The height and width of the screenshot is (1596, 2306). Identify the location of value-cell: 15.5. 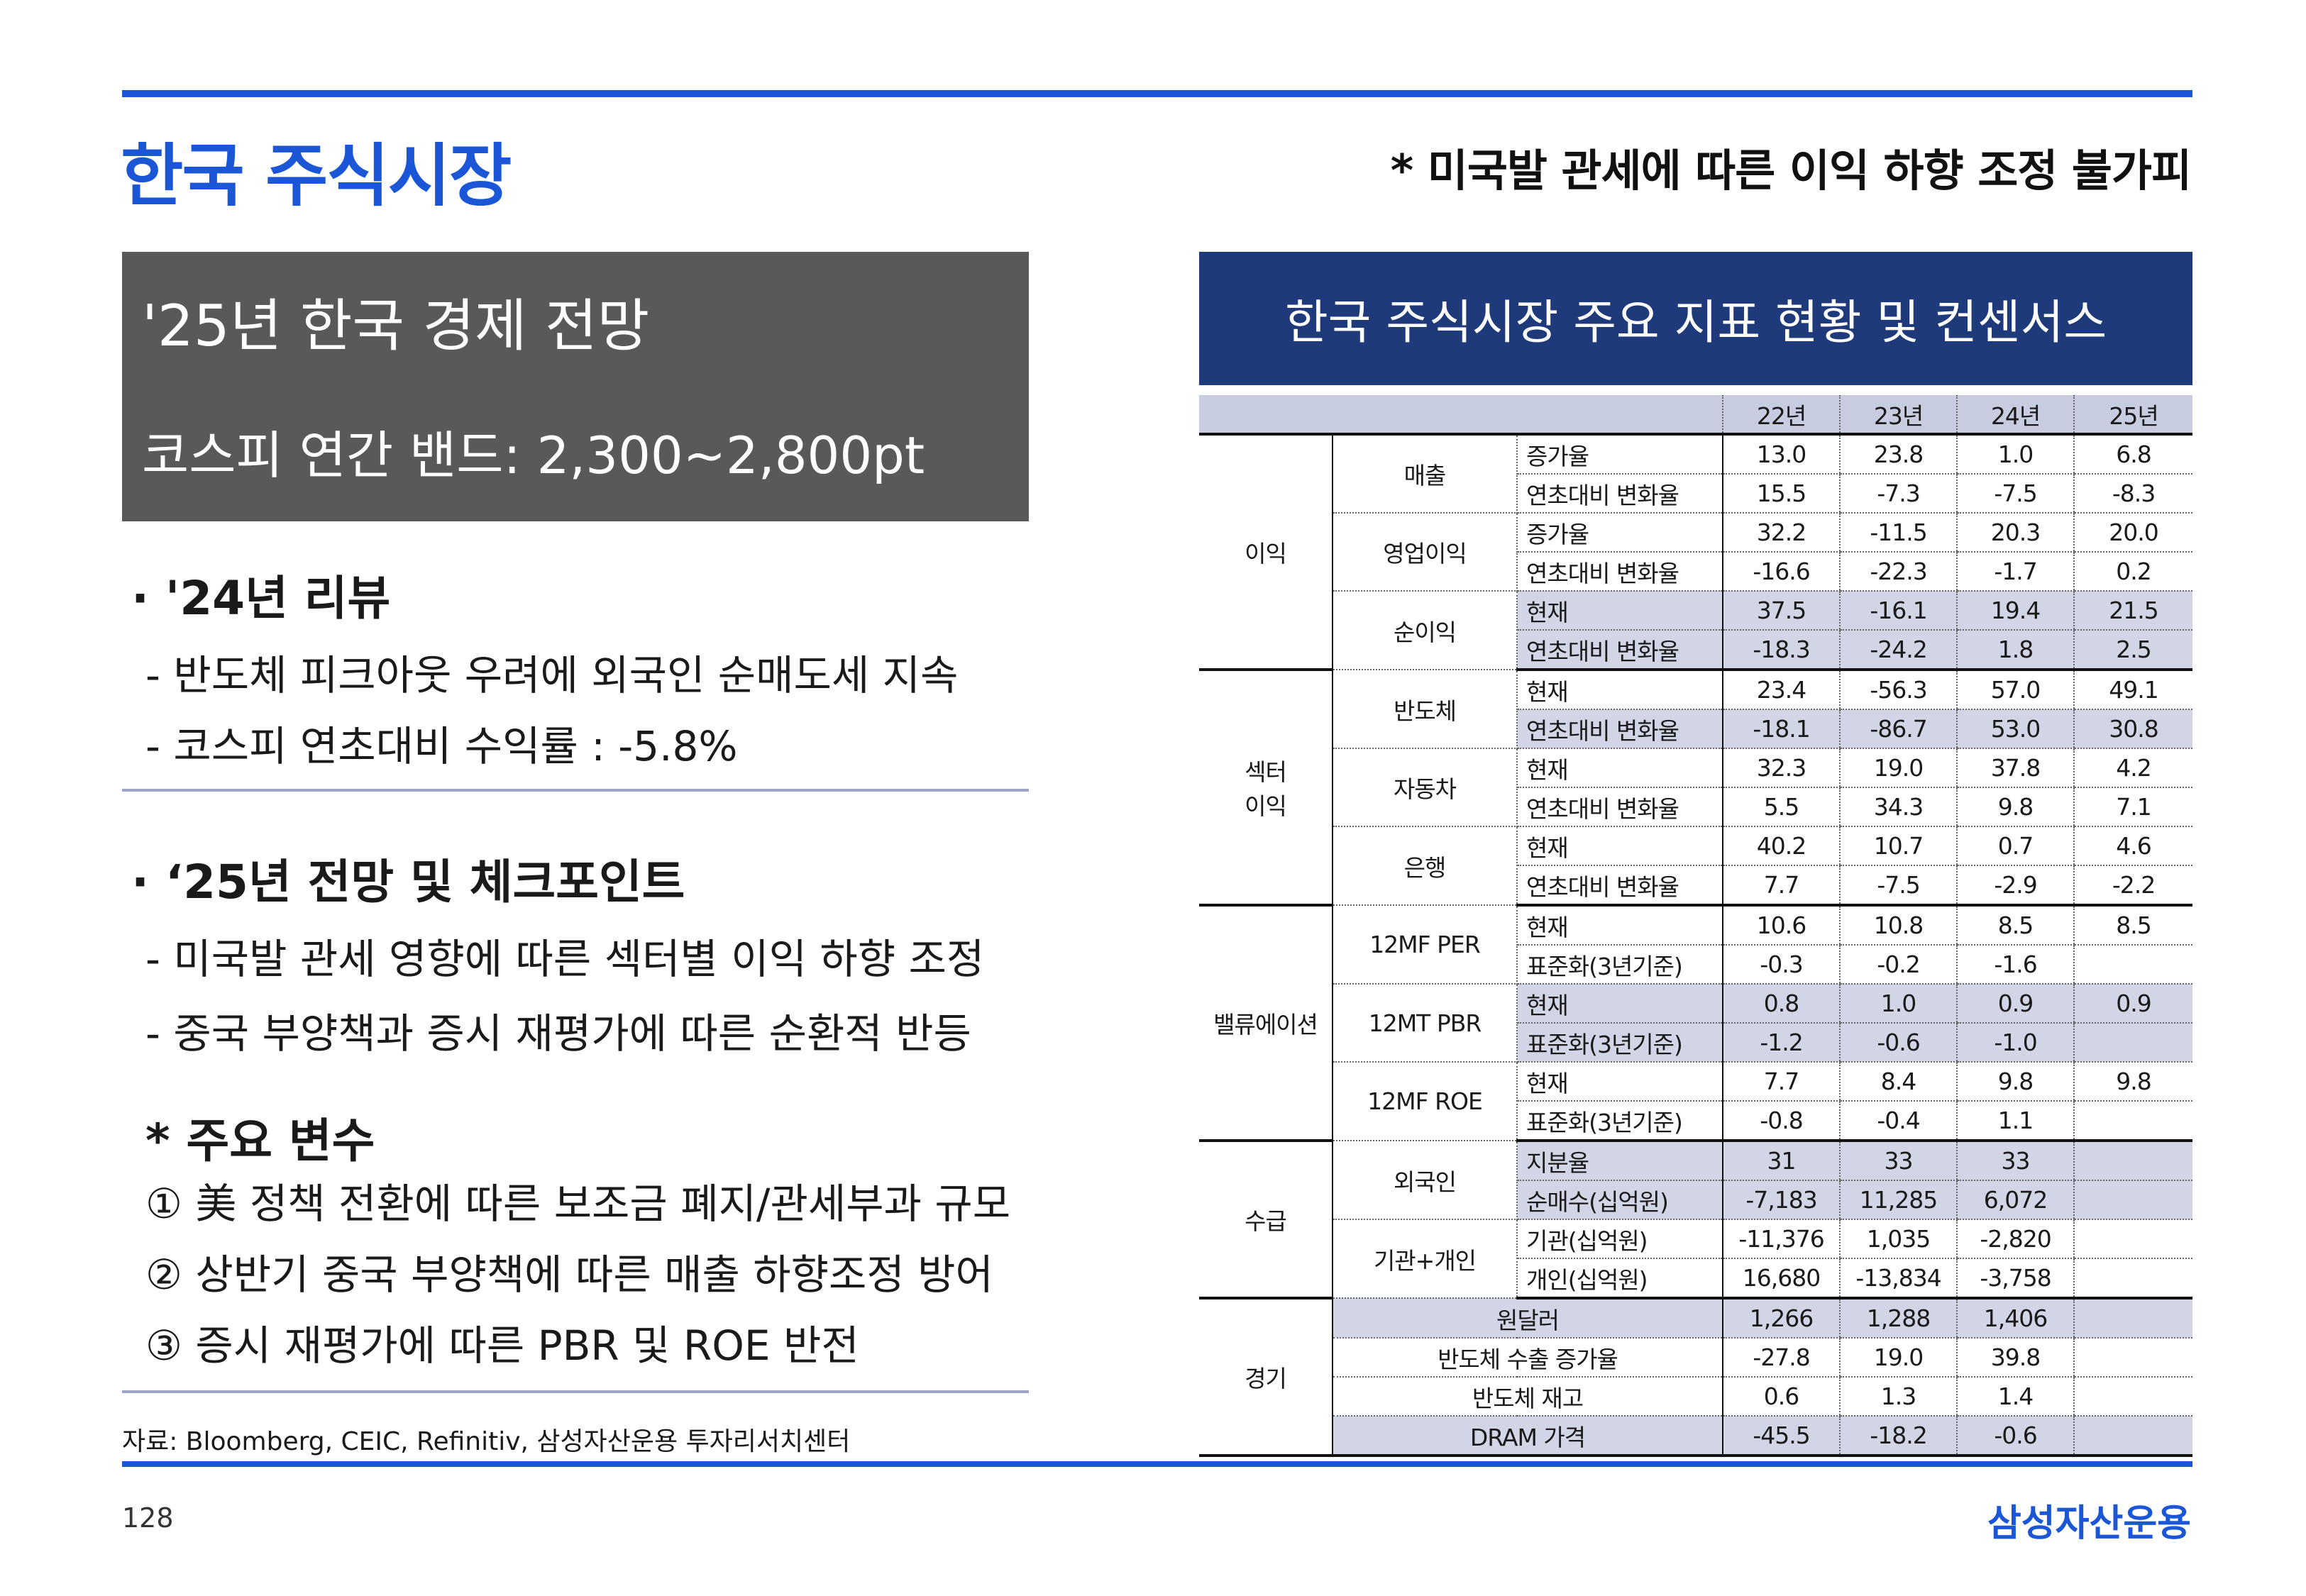
(1781, 494).